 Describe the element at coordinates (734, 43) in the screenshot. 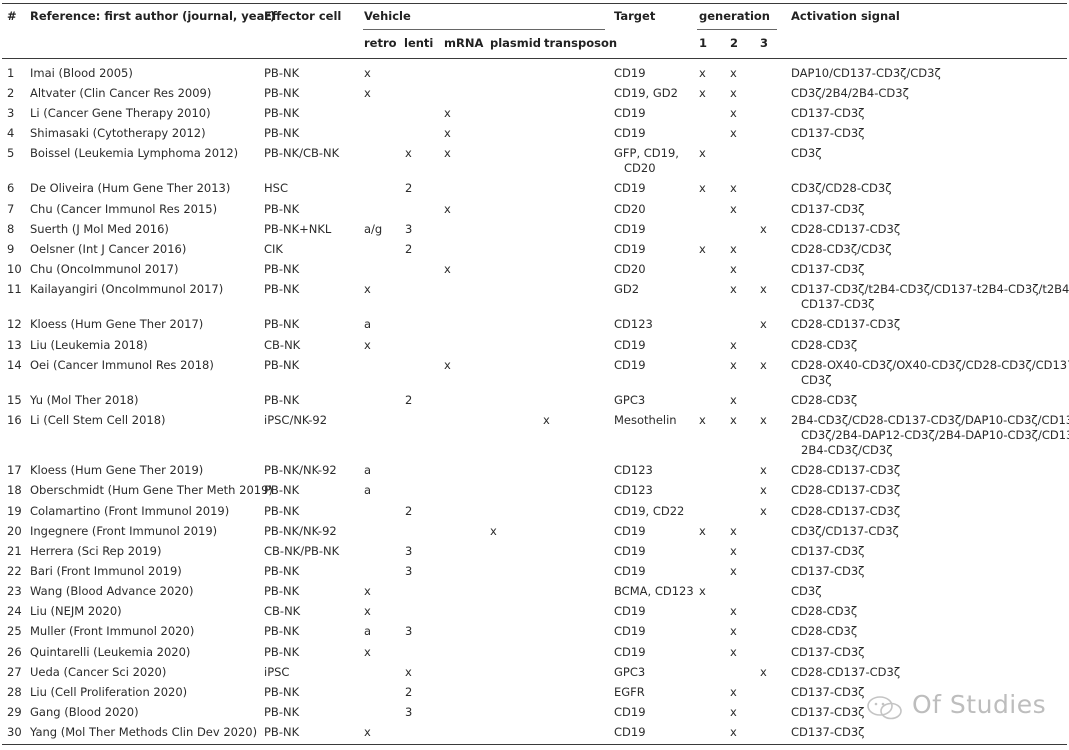

I see `header-gen-2: 2` at that location.